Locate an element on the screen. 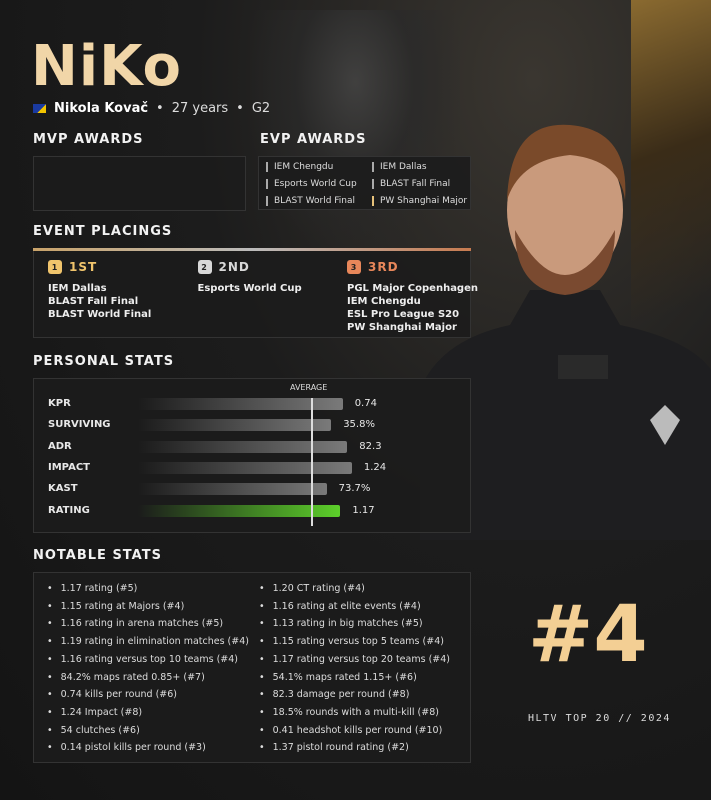  ranking-footer: HLTV TOP 20 // 2024 is located at coordinates (599, 718).